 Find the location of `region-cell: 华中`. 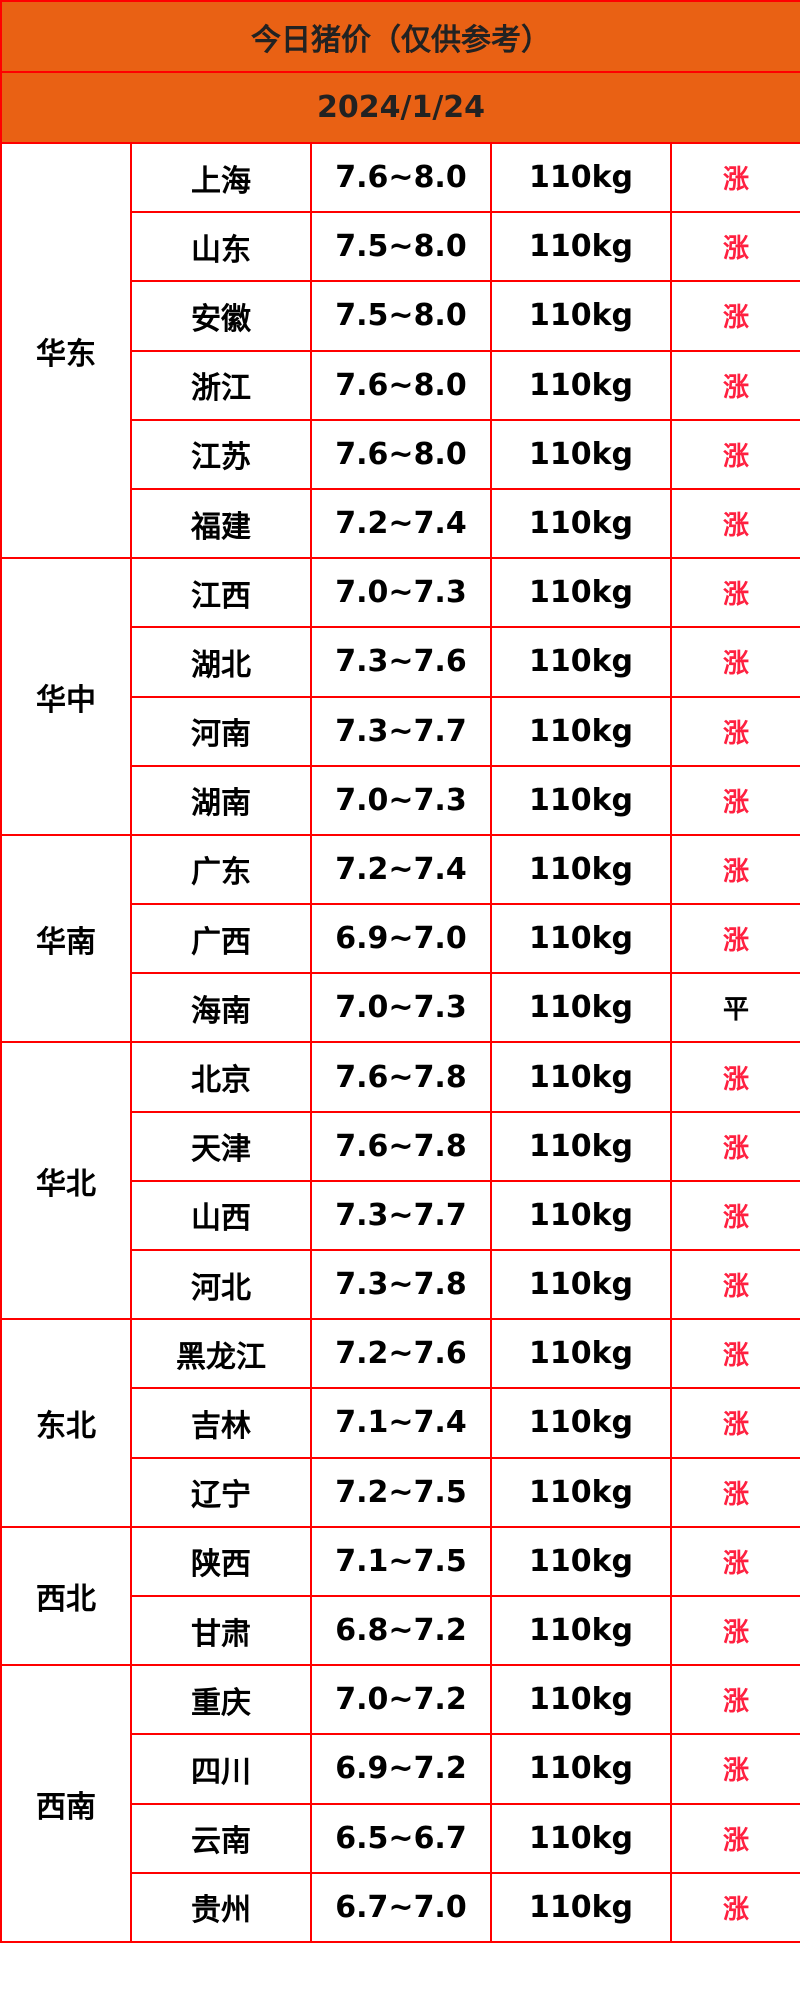

region-cell: 华中 is located at coordinates (66, 696).